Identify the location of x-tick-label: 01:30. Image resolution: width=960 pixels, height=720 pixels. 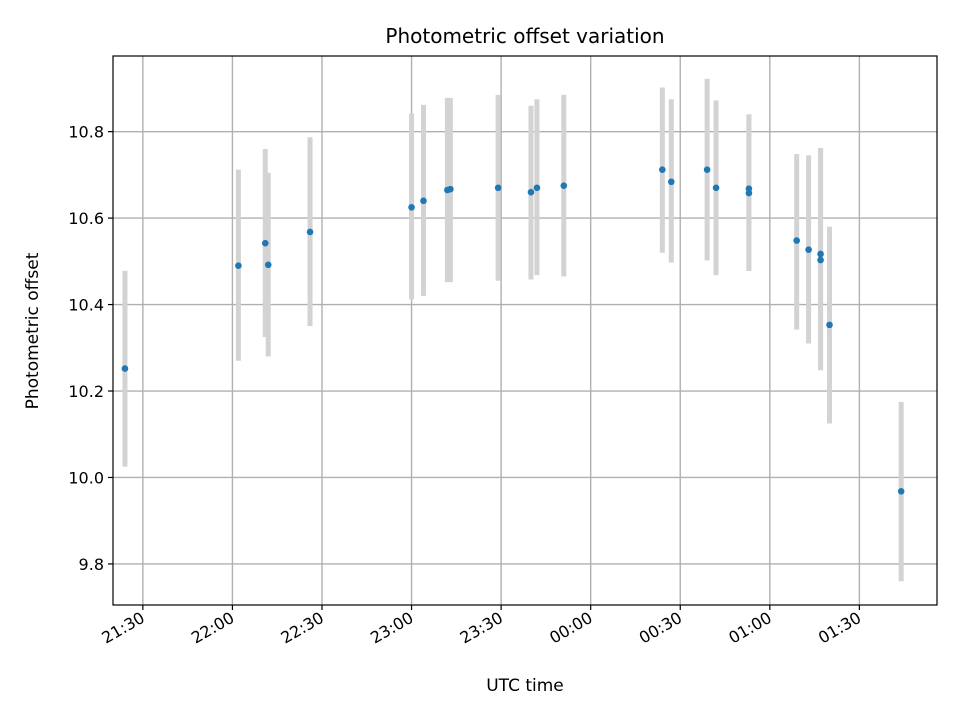
(839, 628).